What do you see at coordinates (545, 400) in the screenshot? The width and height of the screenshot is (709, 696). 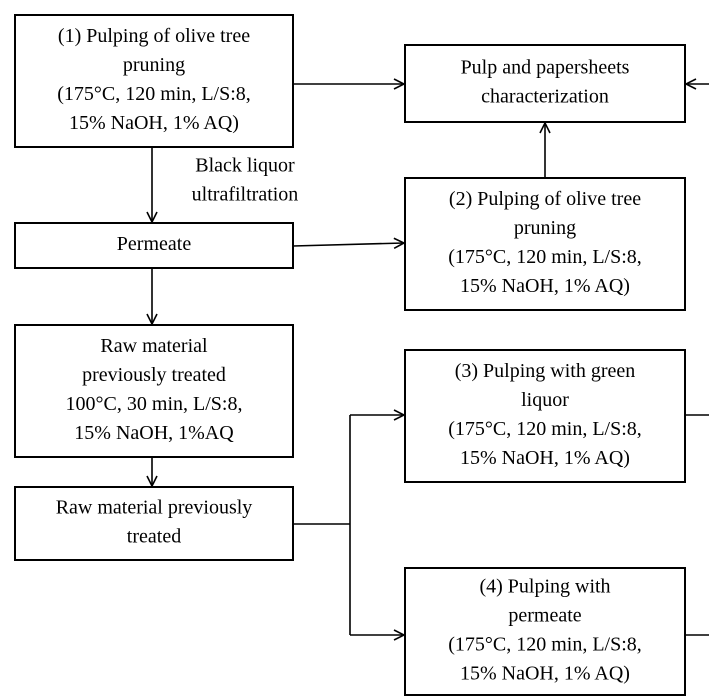 I see `node-label: liquor` at bounding box center [545, 400].